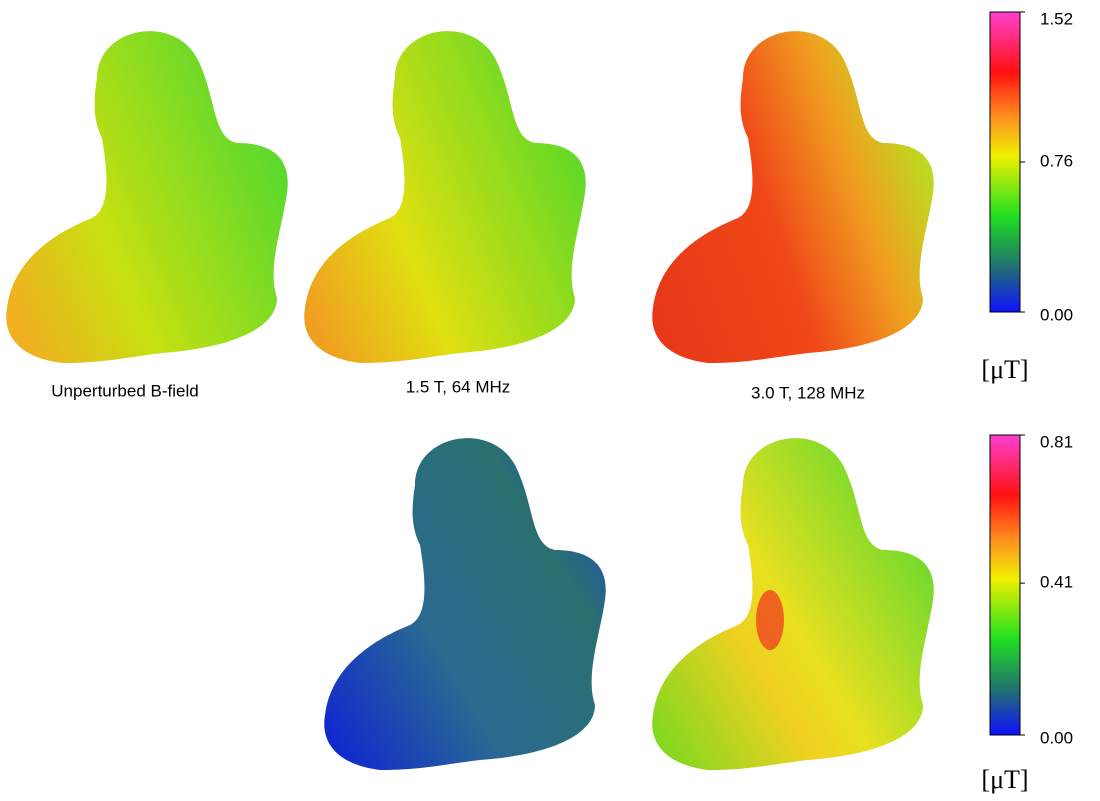 This screenshot has height=801, width=1100. Describe the element at coordinates (1056, 582) in the screenshot. I see `tick-label: 0.41` at that location.